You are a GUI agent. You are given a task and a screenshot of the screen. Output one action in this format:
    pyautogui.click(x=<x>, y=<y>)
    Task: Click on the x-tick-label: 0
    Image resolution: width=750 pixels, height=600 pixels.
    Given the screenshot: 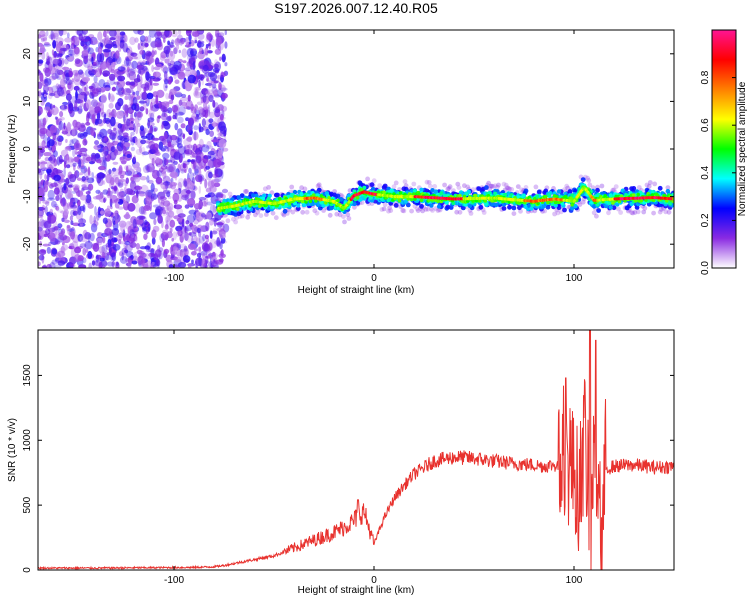 What is the action you would take?
    pyautogui.click(x=374, y=278)
    